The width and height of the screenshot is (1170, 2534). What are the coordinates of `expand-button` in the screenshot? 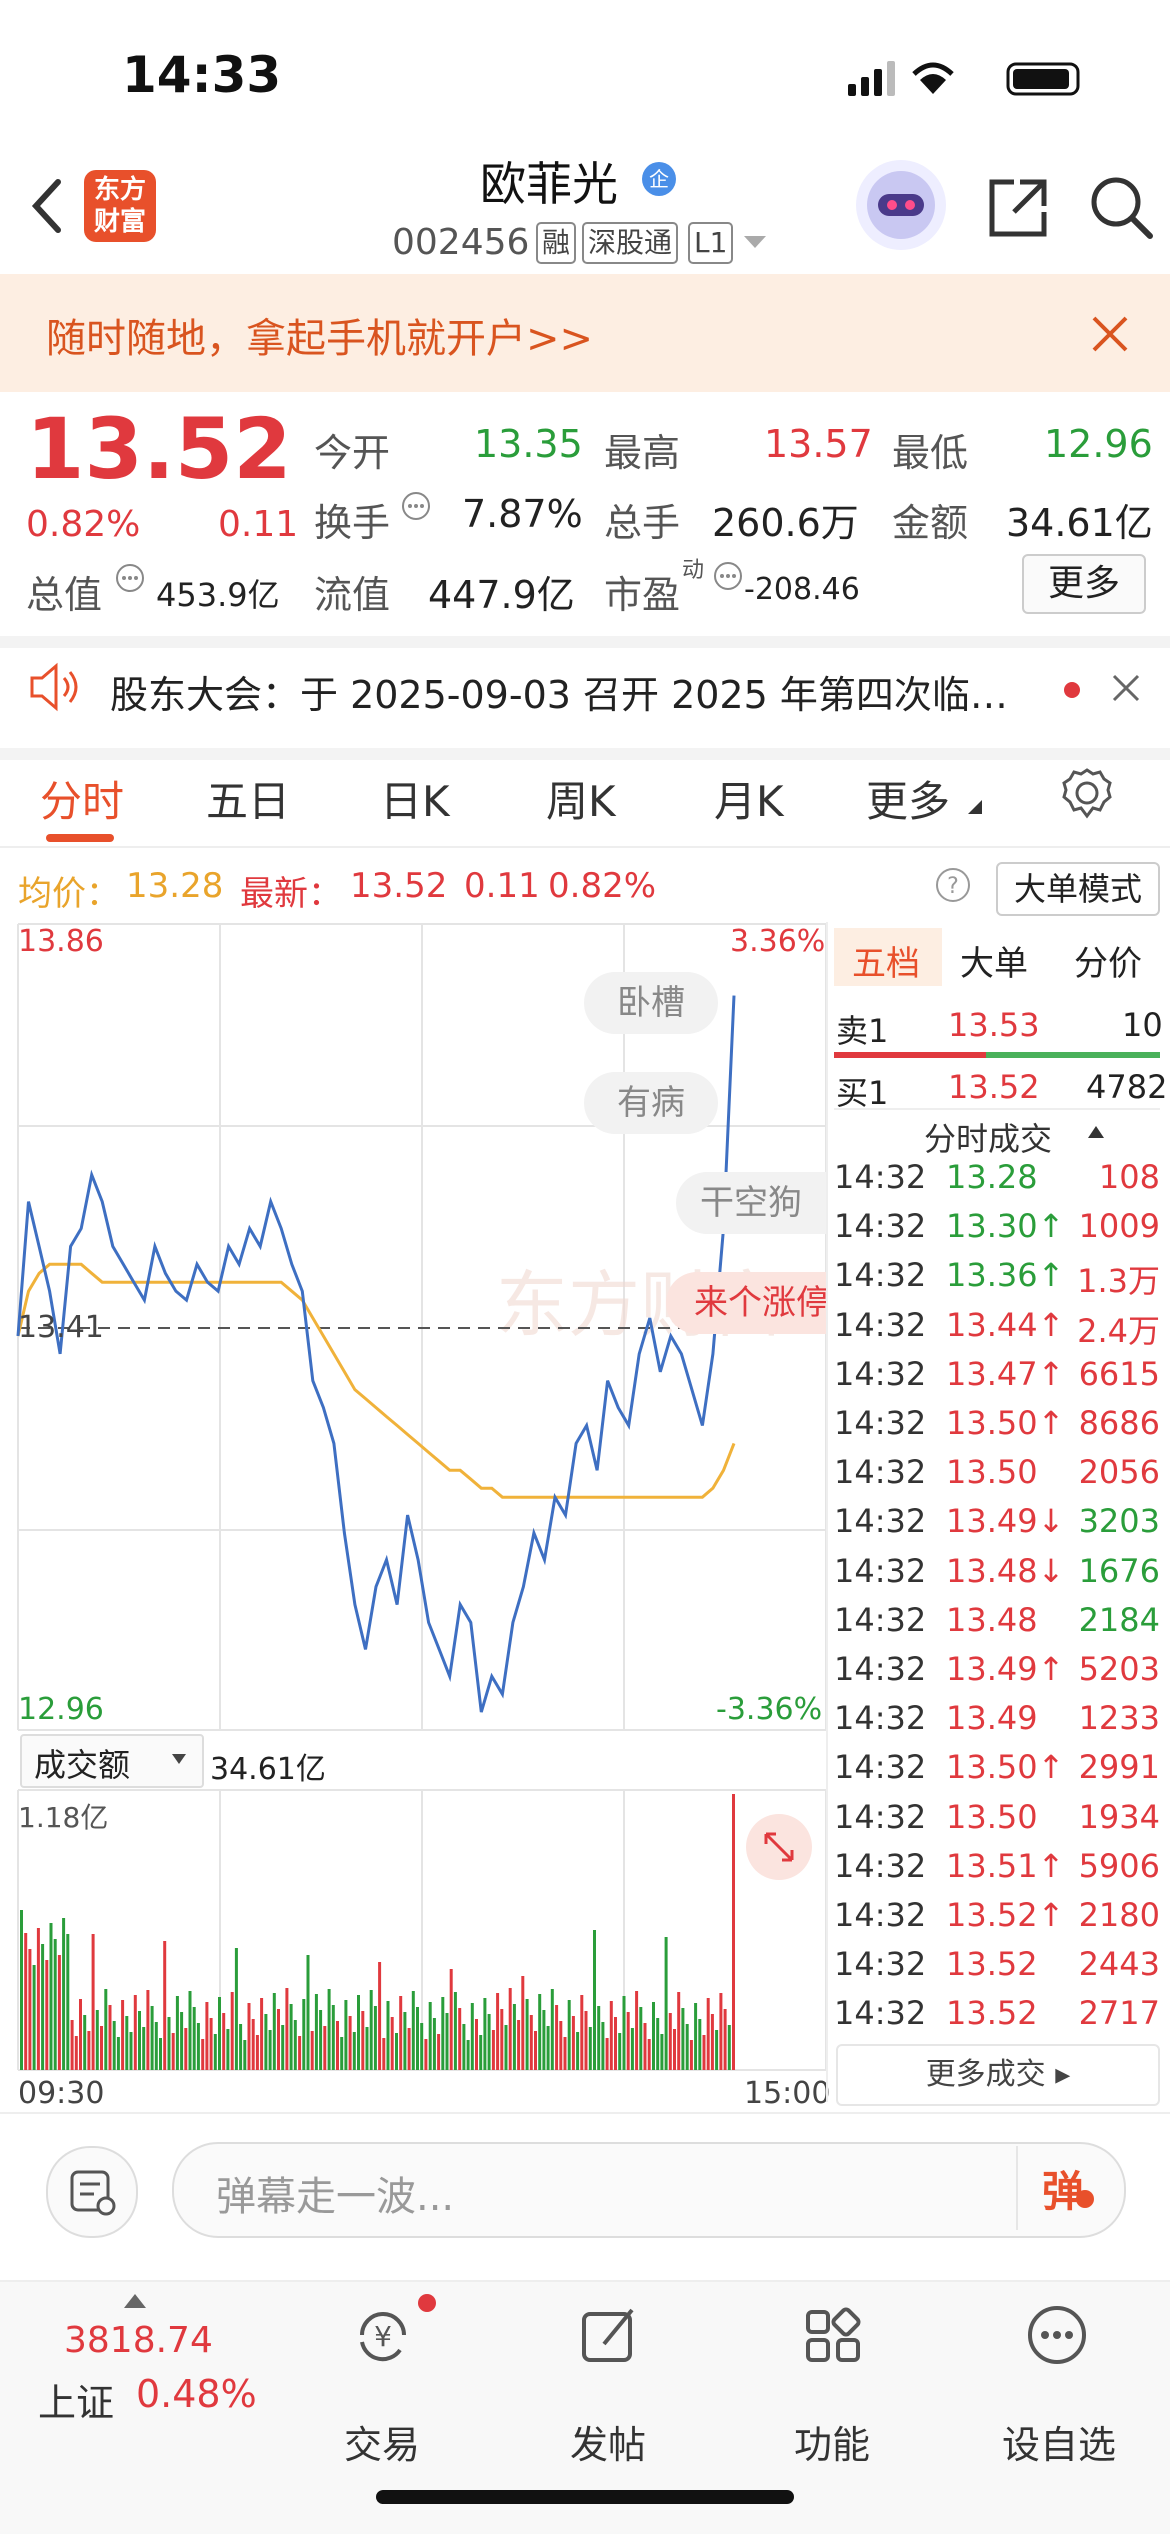 It's located at (779, 1847).